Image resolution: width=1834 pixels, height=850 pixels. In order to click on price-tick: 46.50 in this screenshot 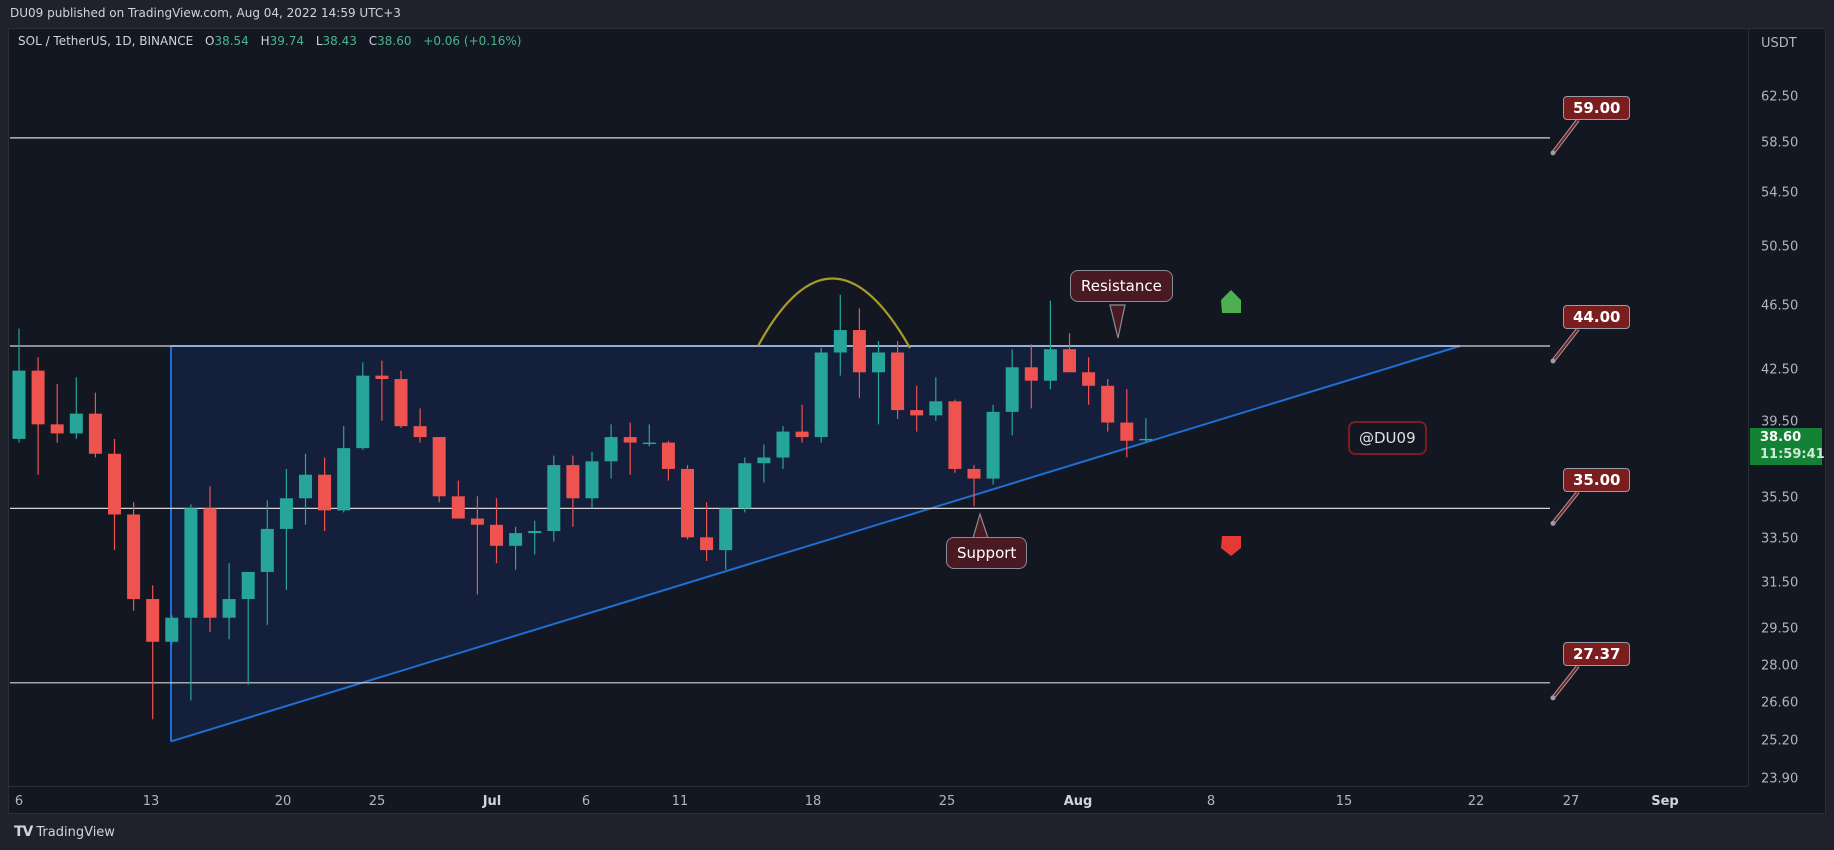, I will do `click(1780, 306)`.